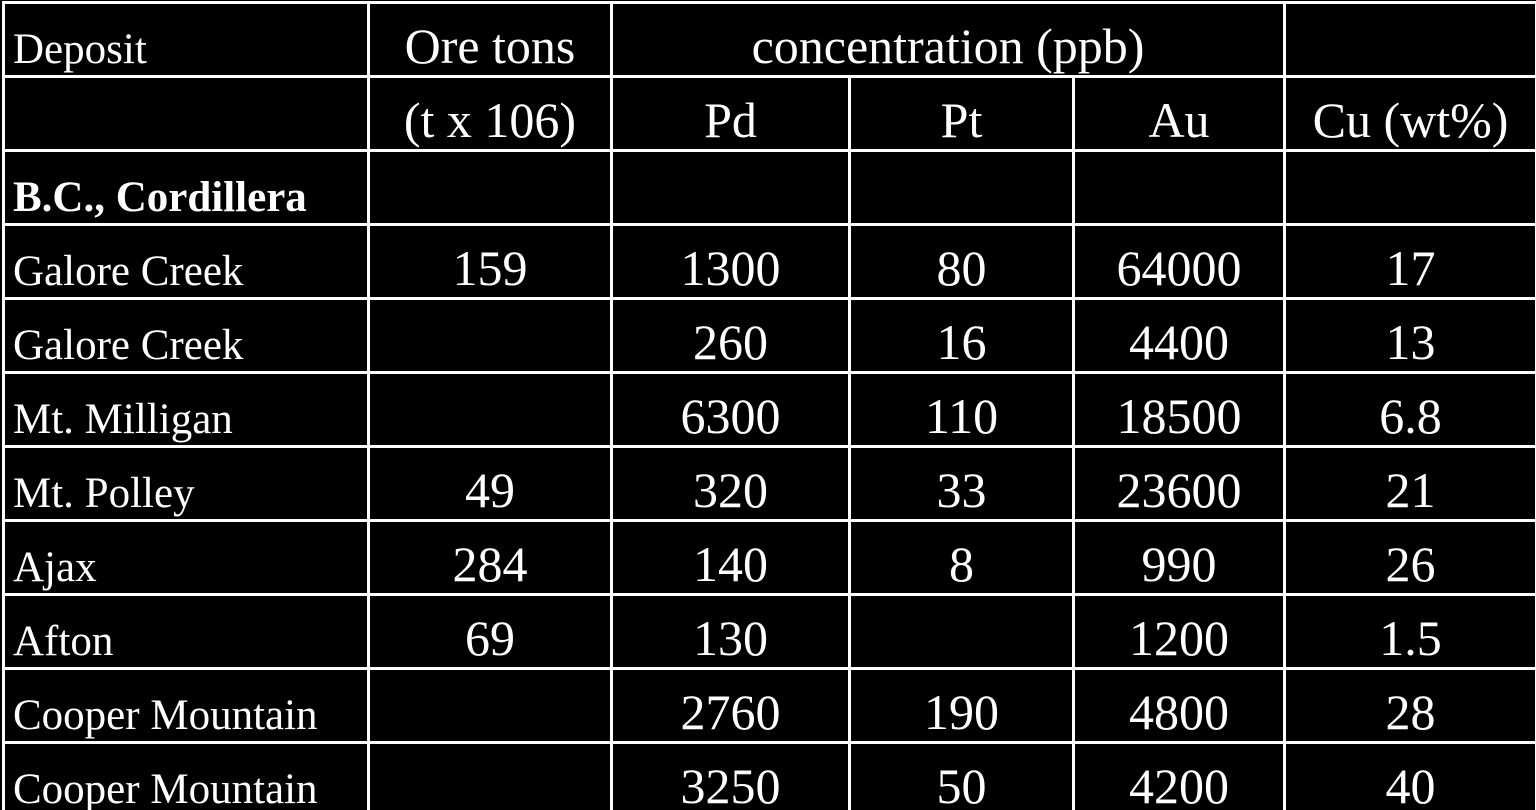  What do you see at coordinates (961, 483) in the screenshot?
I see `value-cell: 33` at bounding box center [961, 483].